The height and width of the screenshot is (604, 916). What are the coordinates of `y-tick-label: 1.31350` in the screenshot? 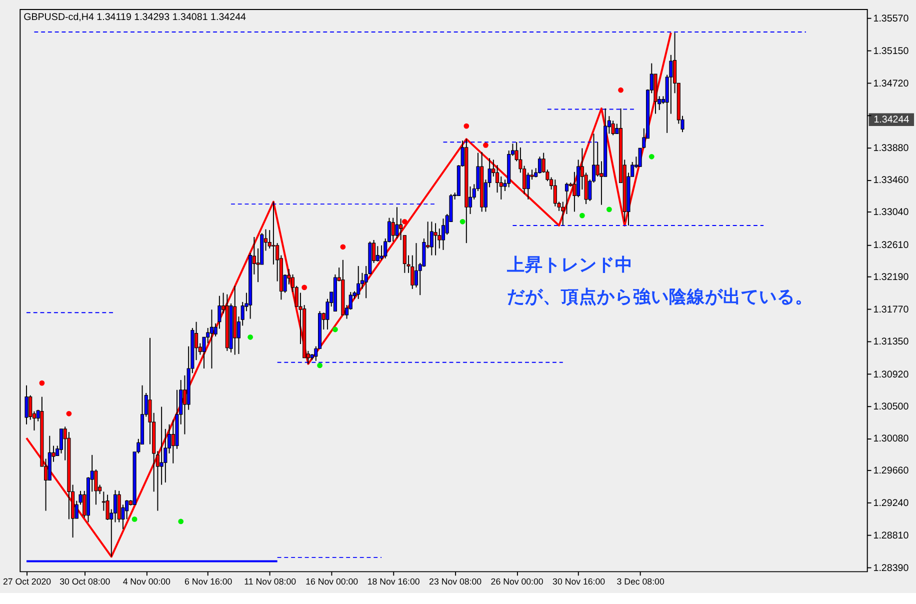 It's located at (891, 342).